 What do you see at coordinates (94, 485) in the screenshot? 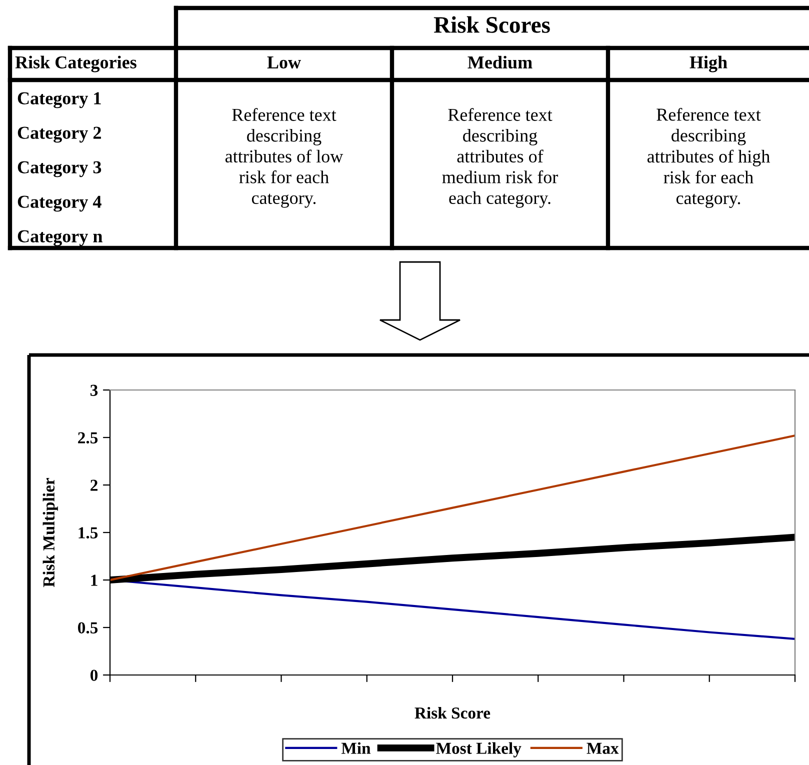
I see `y-tick-label: 2` at bounding box center [94, 485].